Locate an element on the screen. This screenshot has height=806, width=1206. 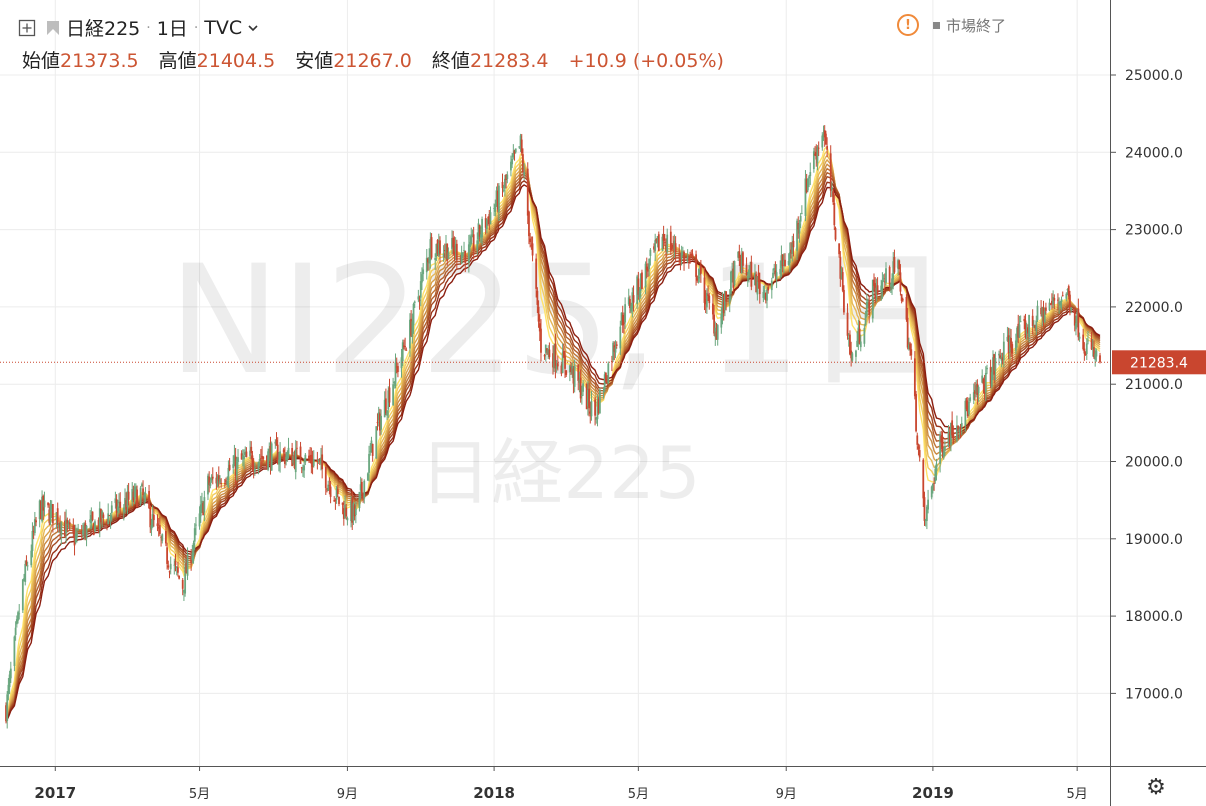
price-axis-label: 21000.0 is located at coordinates (1154, 385).